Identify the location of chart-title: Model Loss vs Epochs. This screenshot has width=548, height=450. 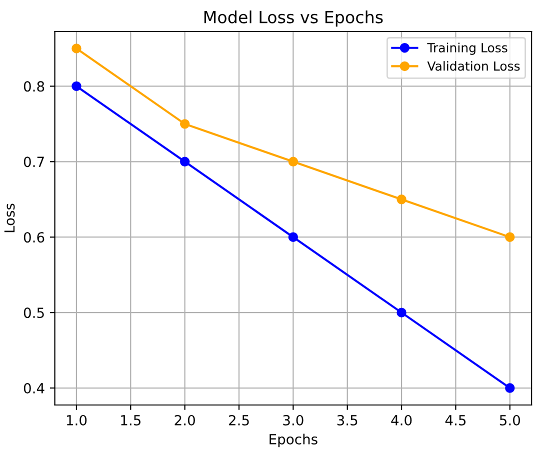
(293, 18).